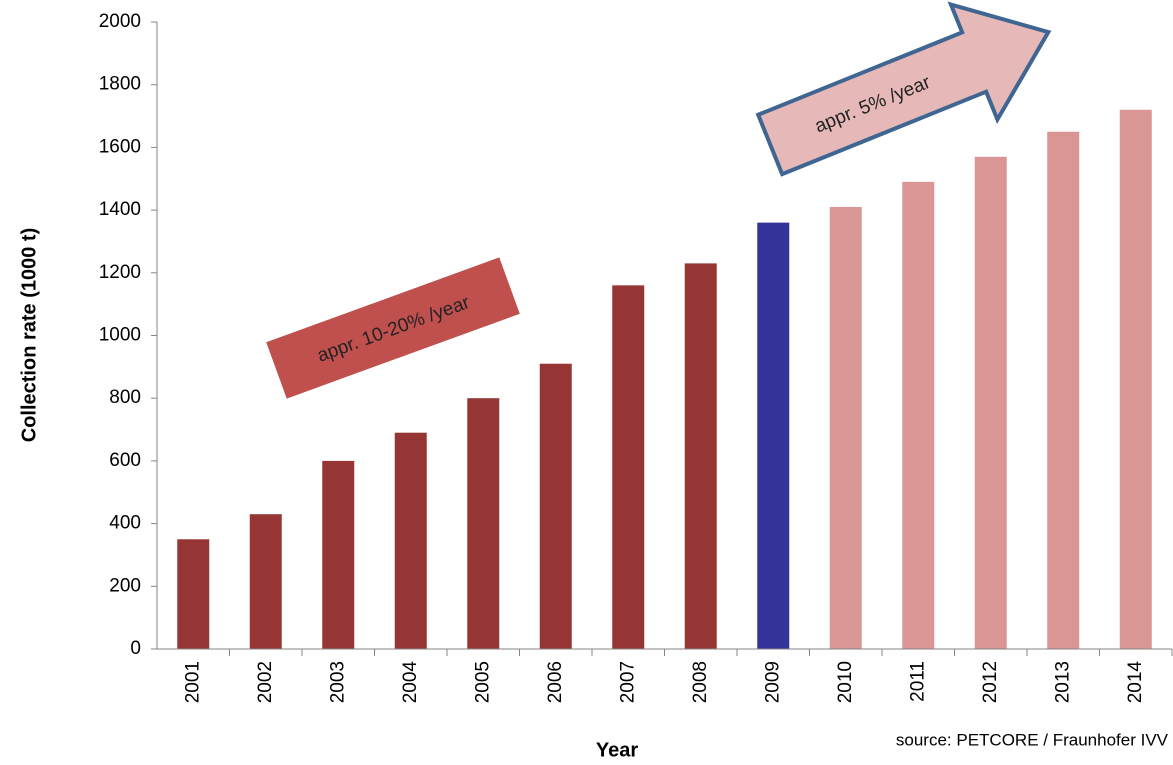 The height and width of the screenshot is (765, 1173). I want to click on x-tick-label: 2011, so click(917, 681).